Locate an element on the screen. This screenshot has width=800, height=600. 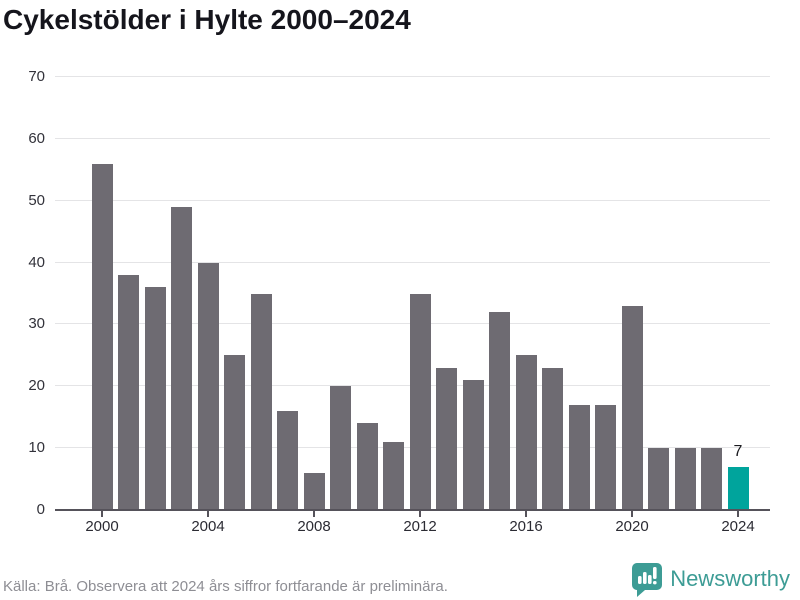
y-tick-label: 40 is located at coordinates (36, 262).